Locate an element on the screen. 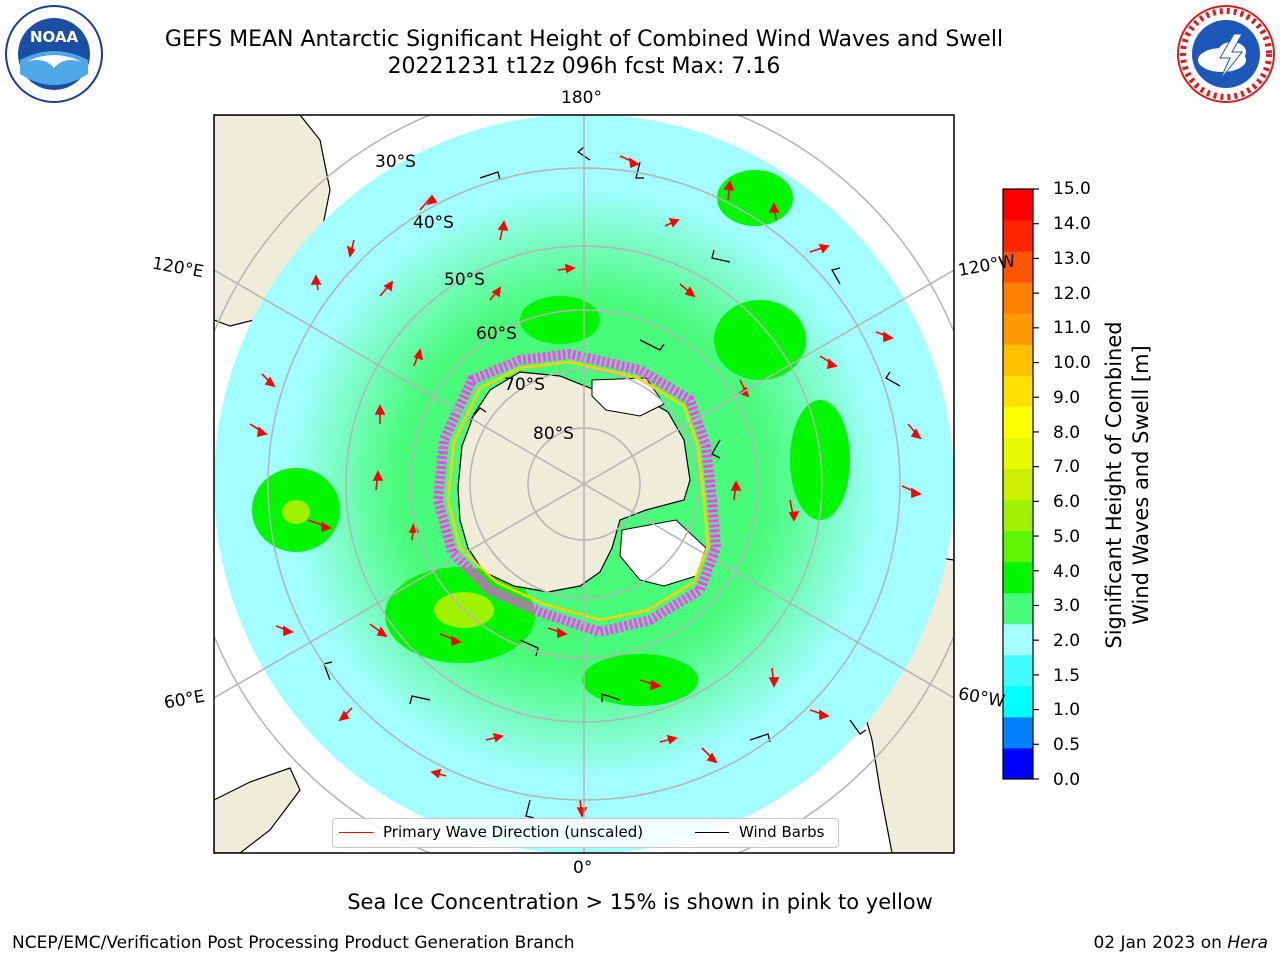 The image size is (1280, 960). lat-label-80s: 80°S is located at coordinates (553, 434).